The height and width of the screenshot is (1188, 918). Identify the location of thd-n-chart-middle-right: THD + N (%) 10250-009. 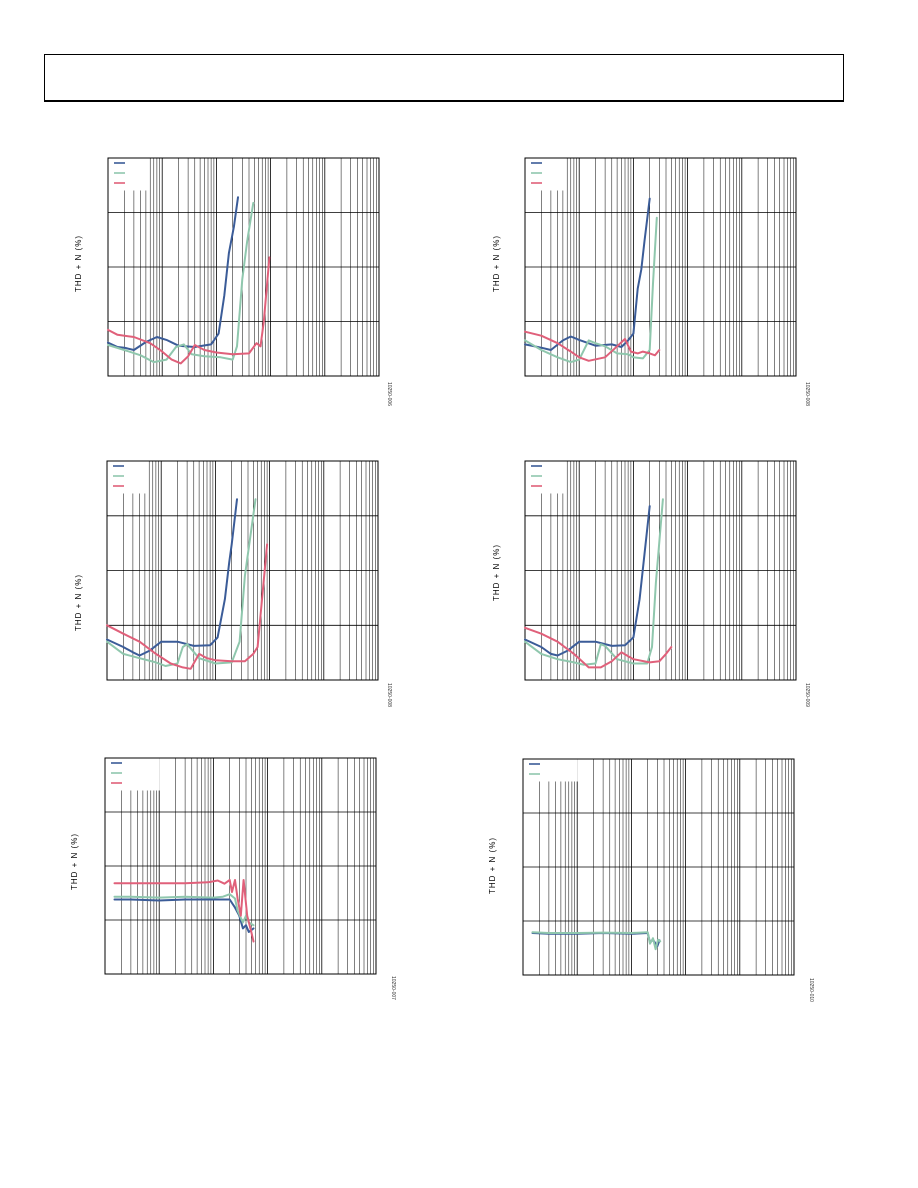
(650, 583).